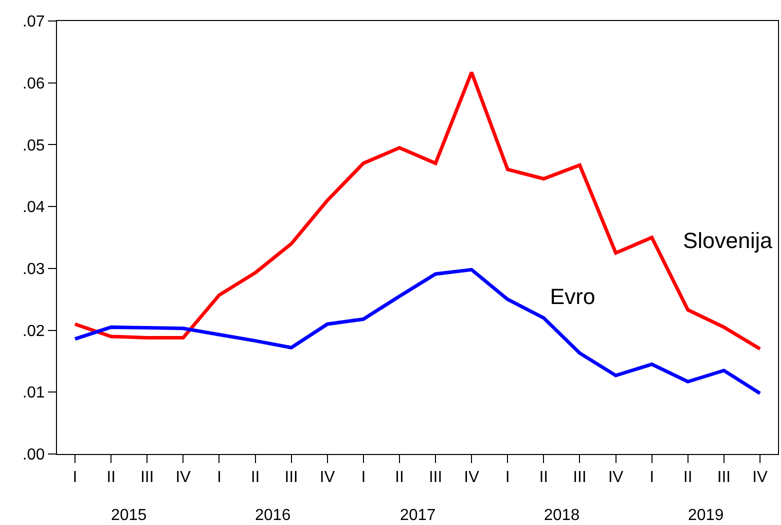 Image resolution: width=781 pixels, height=525 pixels. I want to click on y-tick-label: .07, so click(33, 22).